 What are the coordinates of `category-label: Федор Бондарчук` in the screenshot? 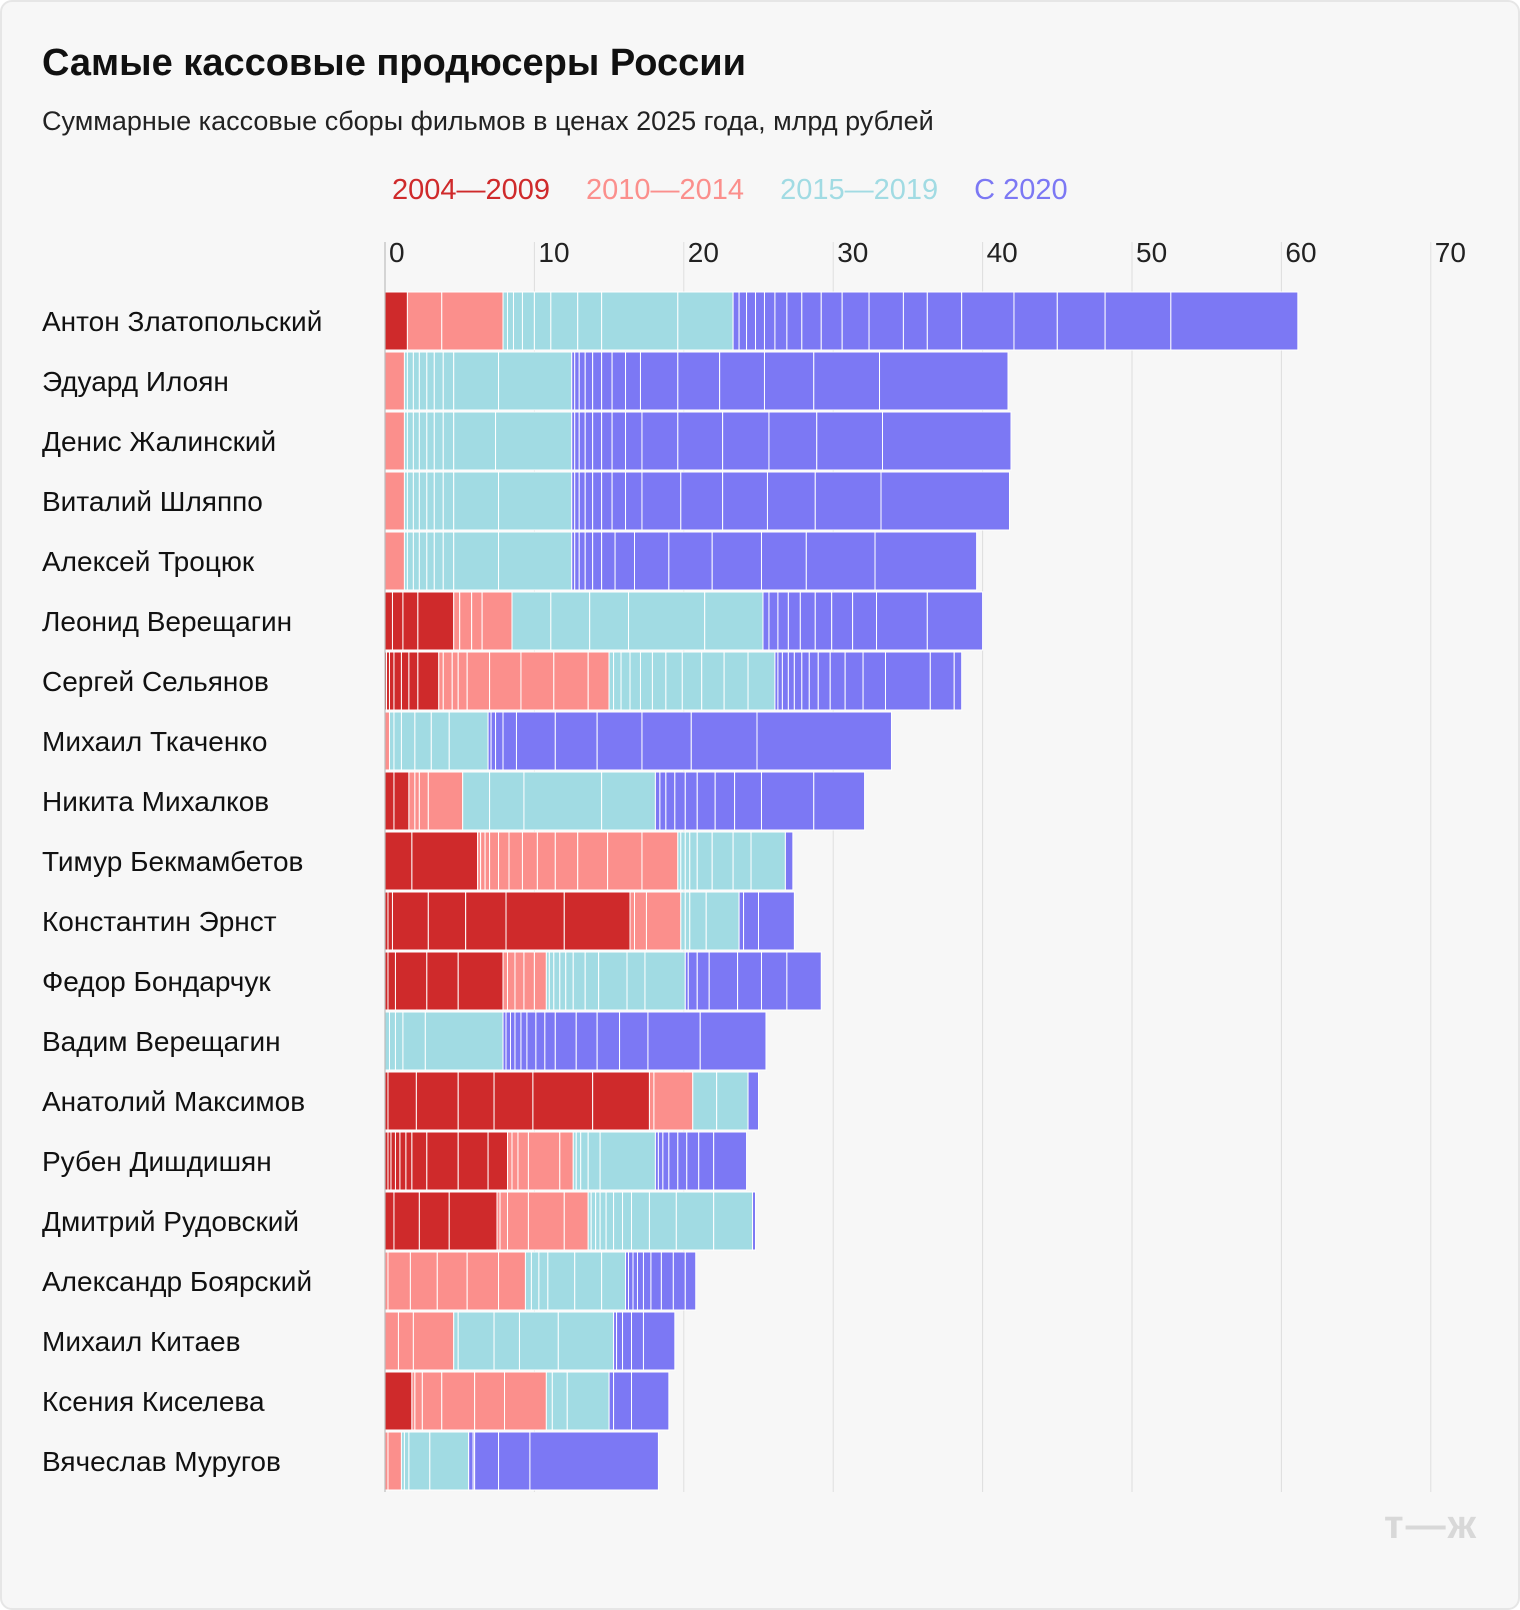 It's located at (156, 981).